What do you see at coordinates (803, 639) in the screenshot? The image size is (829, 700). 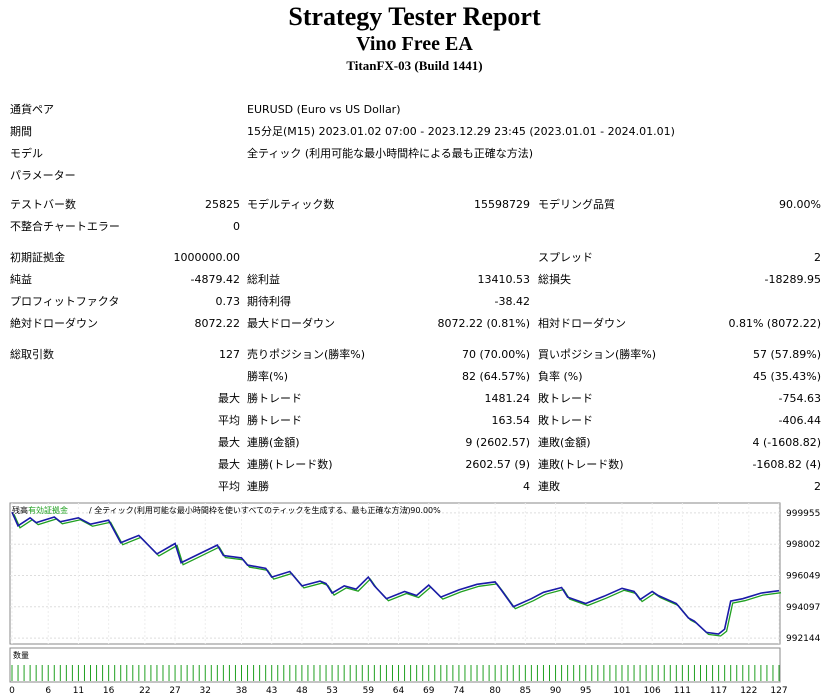 I see `y-tick-label: 992144` at bounding box center [803, 639].